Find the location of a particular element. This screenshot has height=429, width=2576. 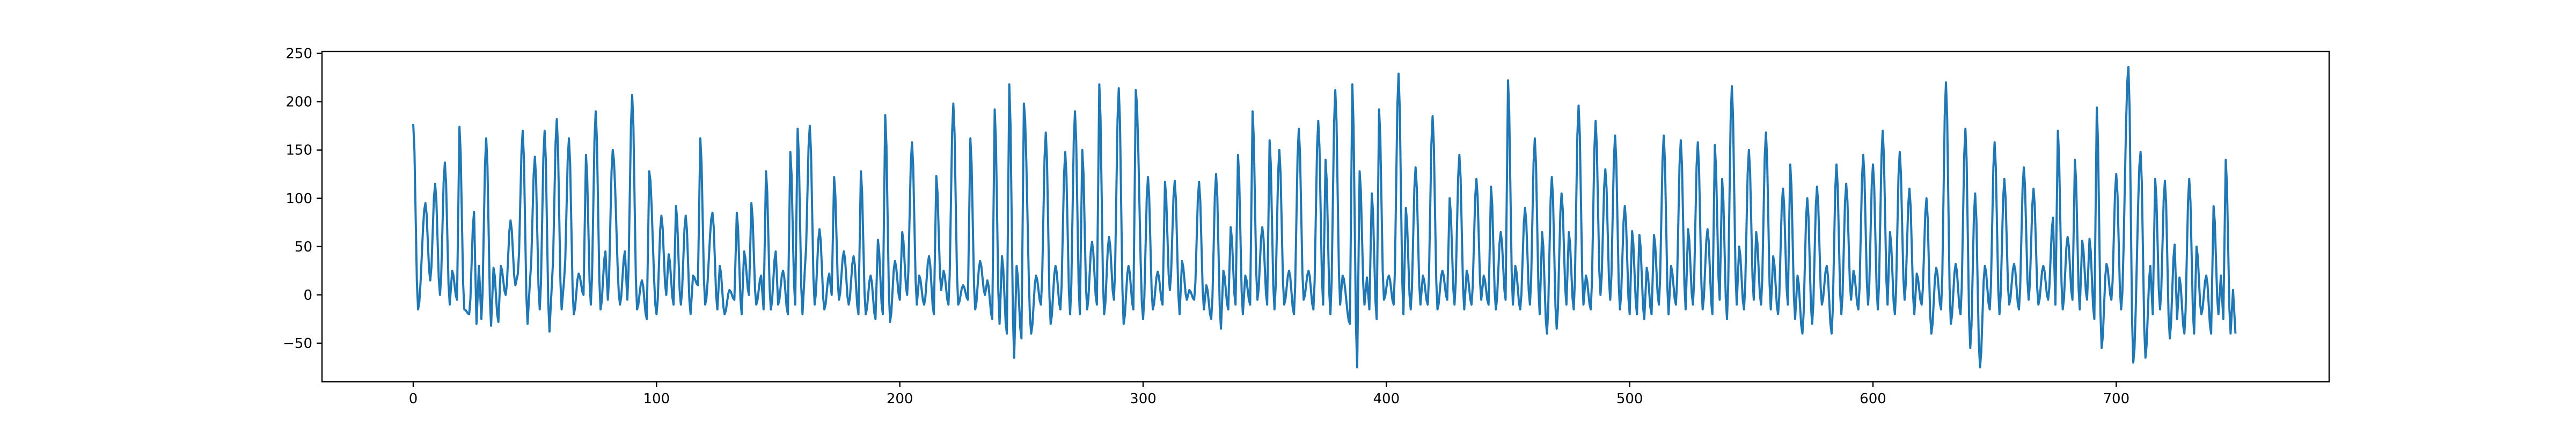

x-tick-label-700: 700 is located at coordinates (2116, 399).